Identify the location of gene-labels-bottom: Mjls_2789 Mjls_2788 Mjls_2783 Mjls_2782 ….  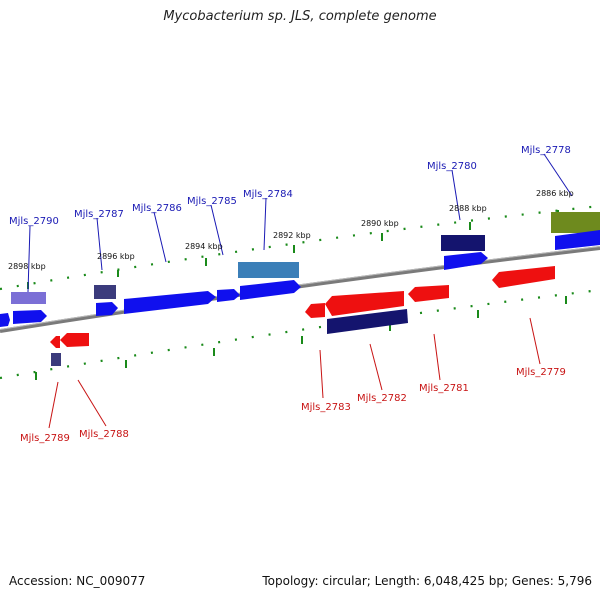
(293, 405).